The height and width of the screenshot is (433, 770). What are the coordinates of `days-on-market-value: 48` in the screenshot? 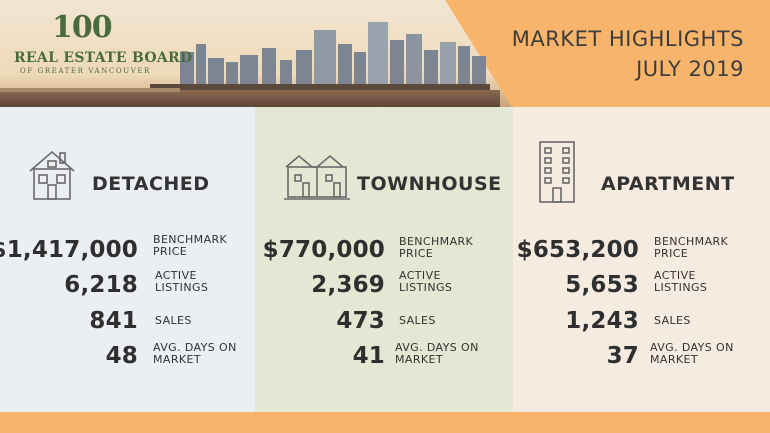 It's located at (121, 356).